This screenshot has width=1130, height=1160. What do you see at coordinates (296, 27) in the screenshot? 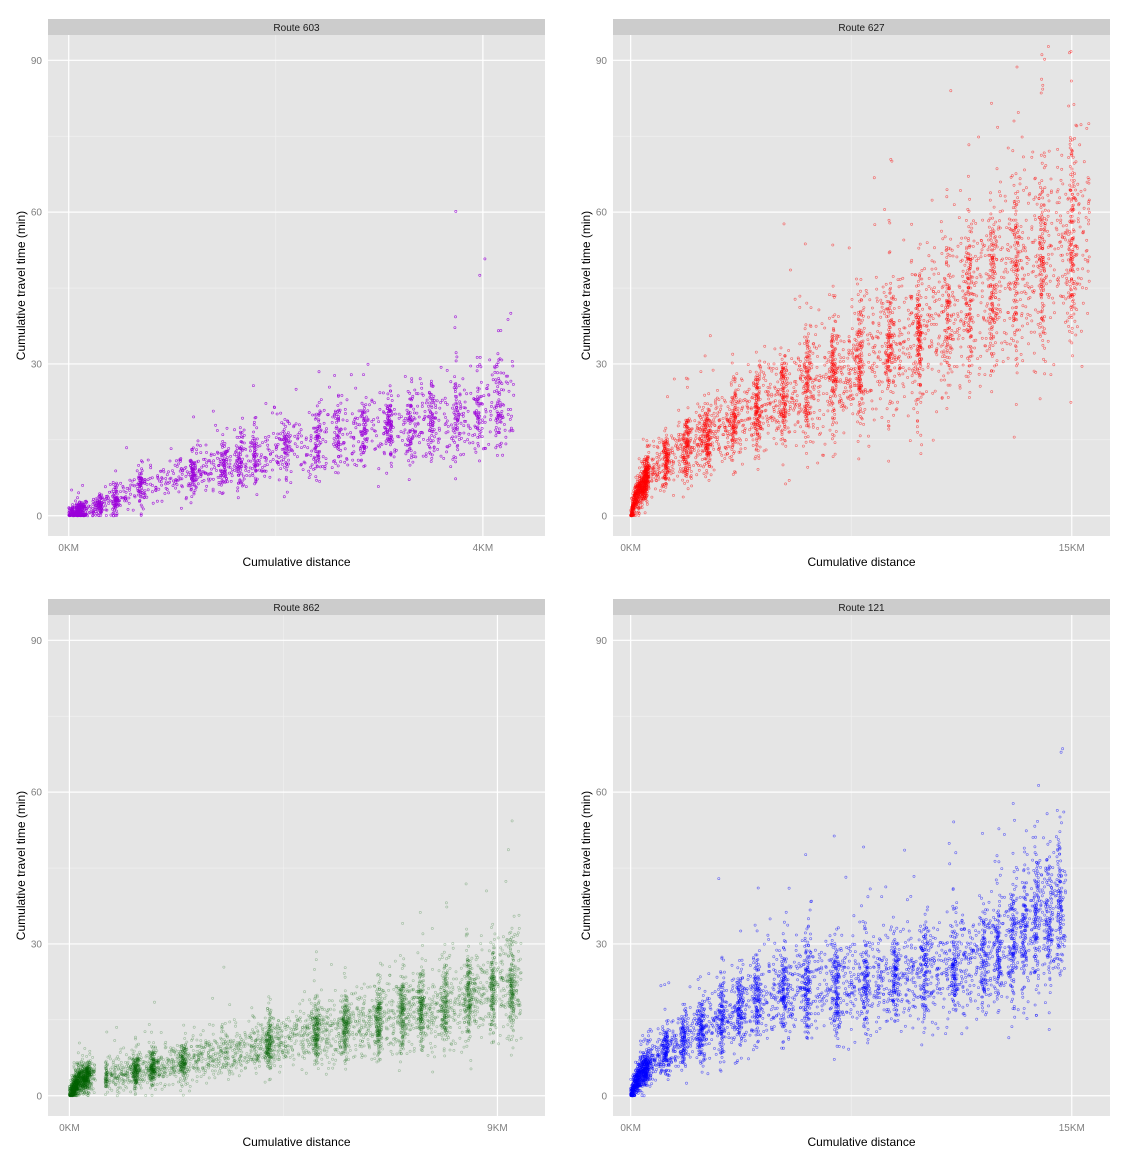
I see `panel-strip` at bounding box center [296, 27].